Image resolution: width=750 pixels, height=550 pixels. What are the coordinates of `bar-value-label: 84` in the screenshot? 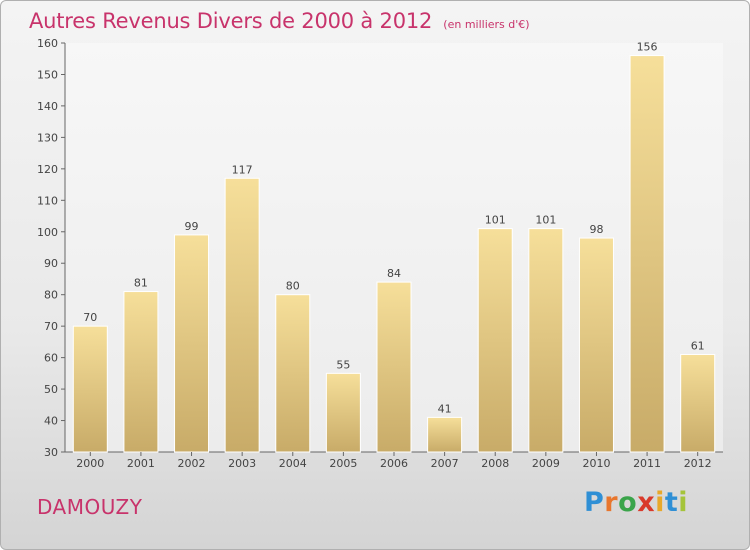 It's located at (394, 273).